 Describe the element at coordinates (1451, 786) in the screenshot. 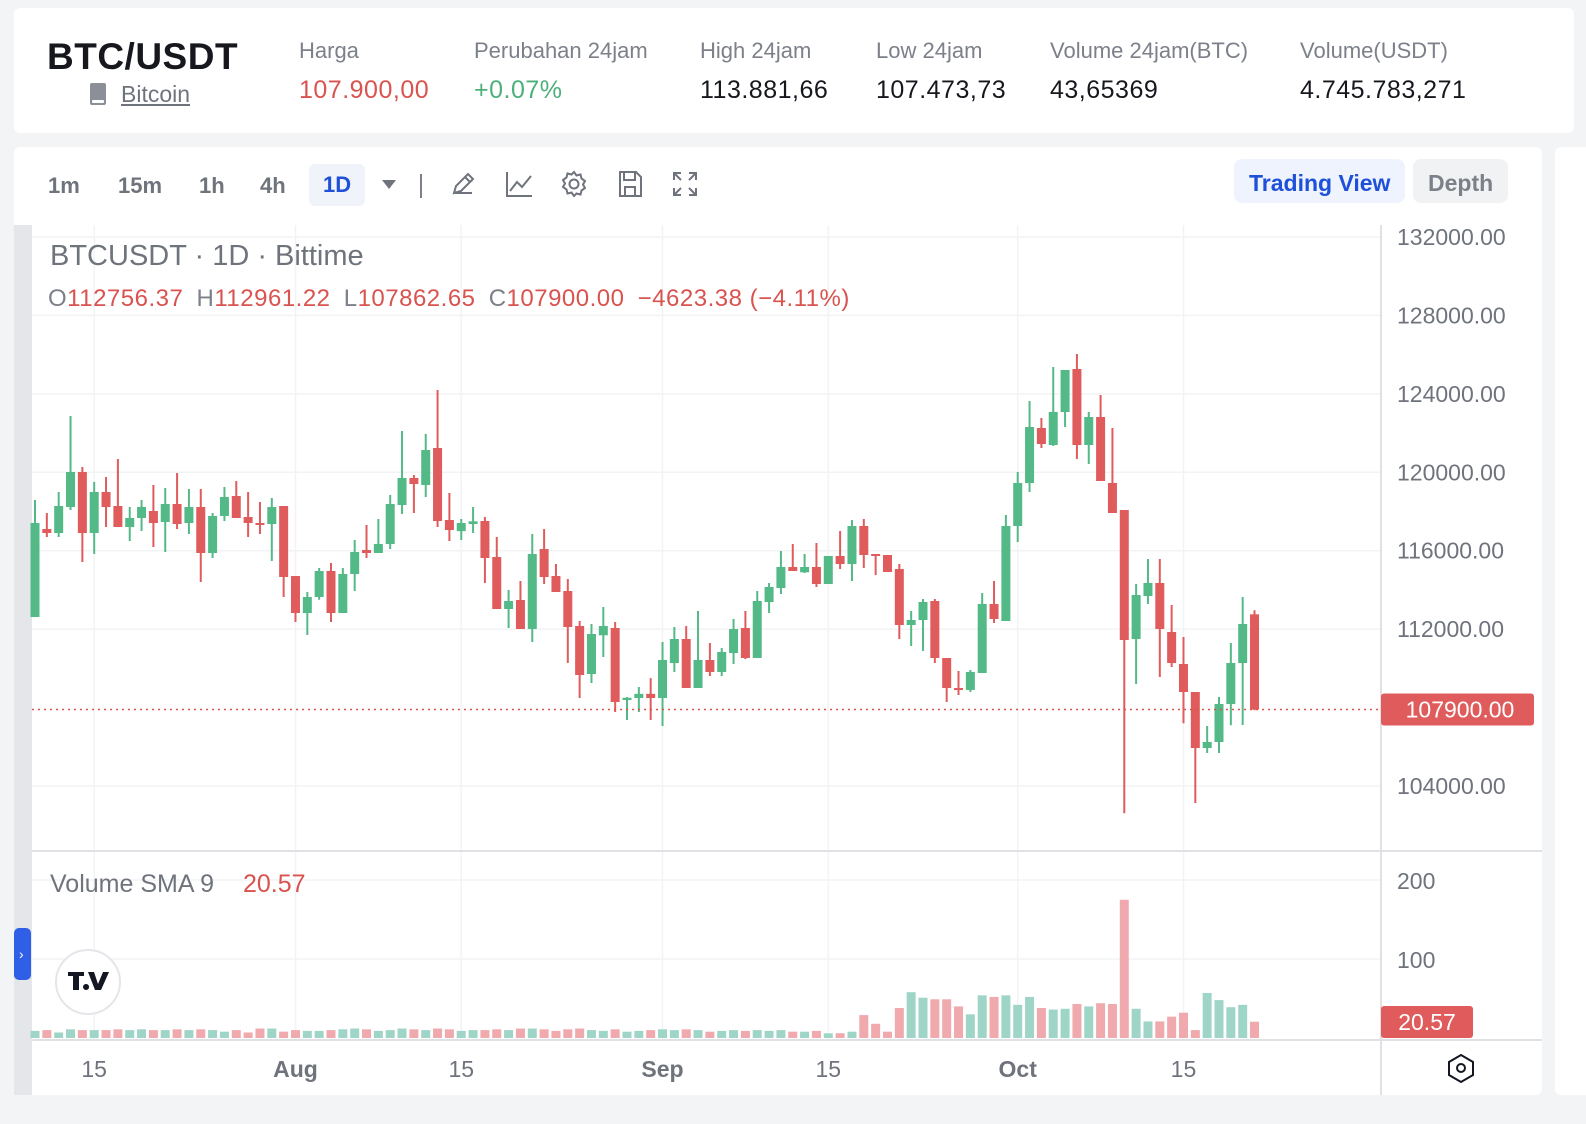

I see `price-tick-label: 104000.00` at that location.